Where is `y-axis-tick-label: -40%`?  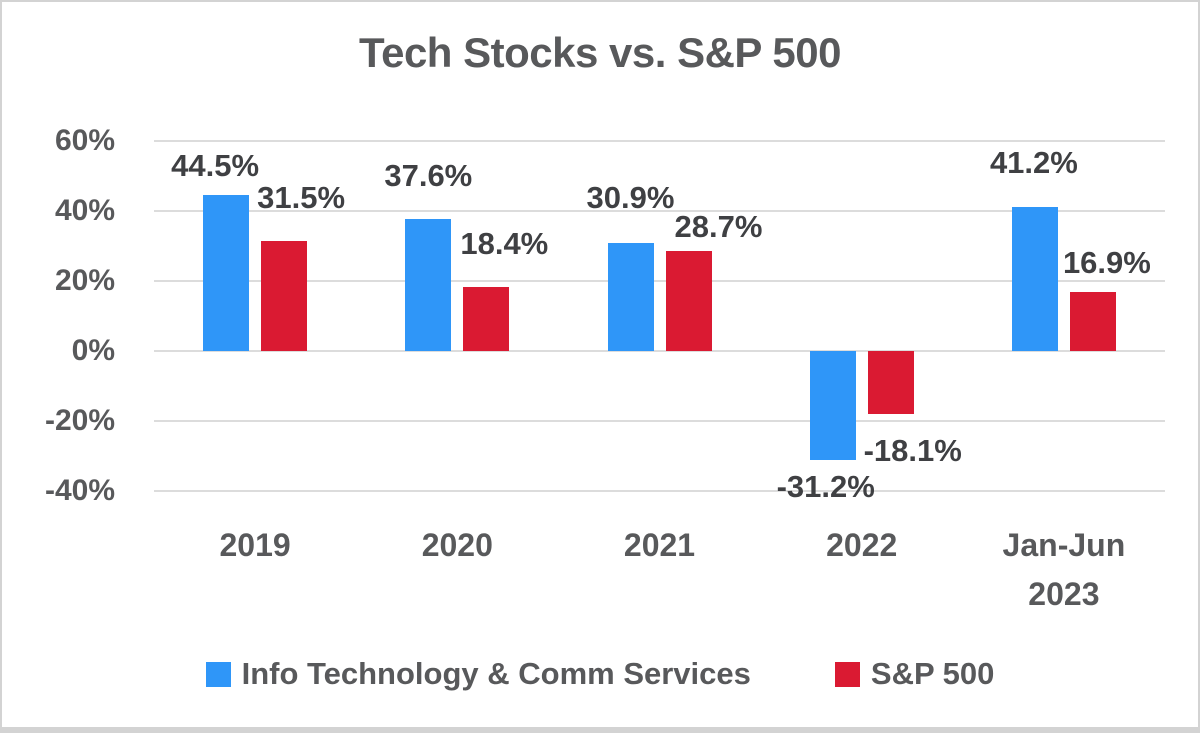 y-axis-tick-label: -40% is located at coordinates (79, 490).